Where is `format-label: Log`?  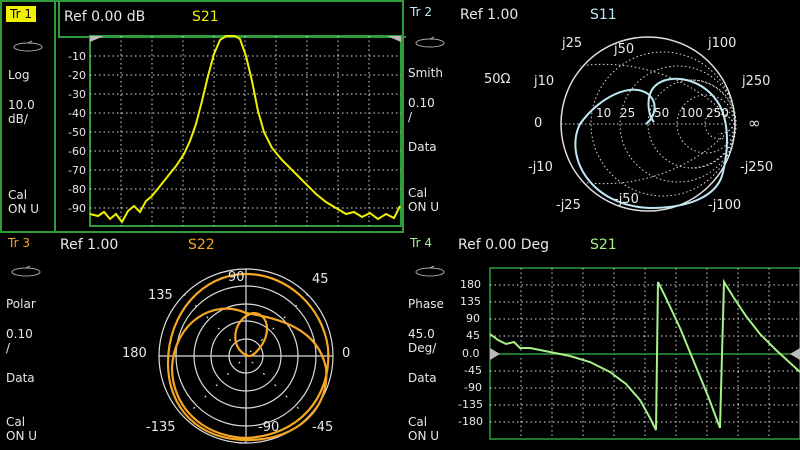 format-label: Log is located at coordinates (19, 75).